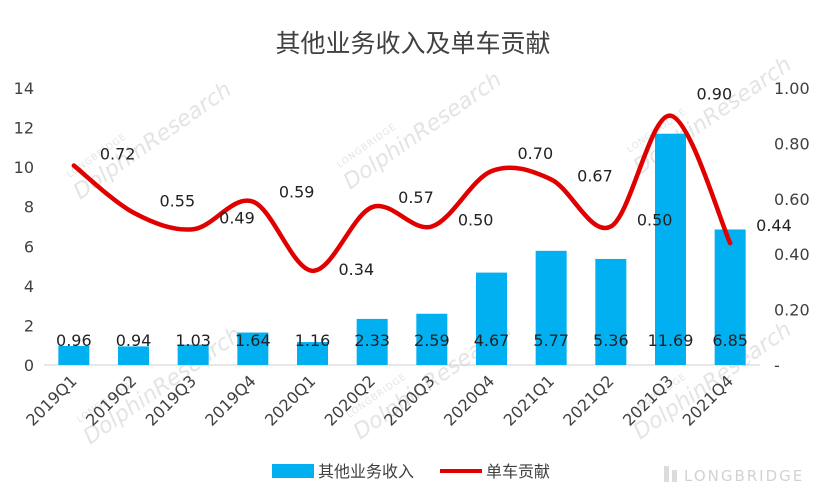  I want to click on y-left-tick-label: 8, so click(29, 207).